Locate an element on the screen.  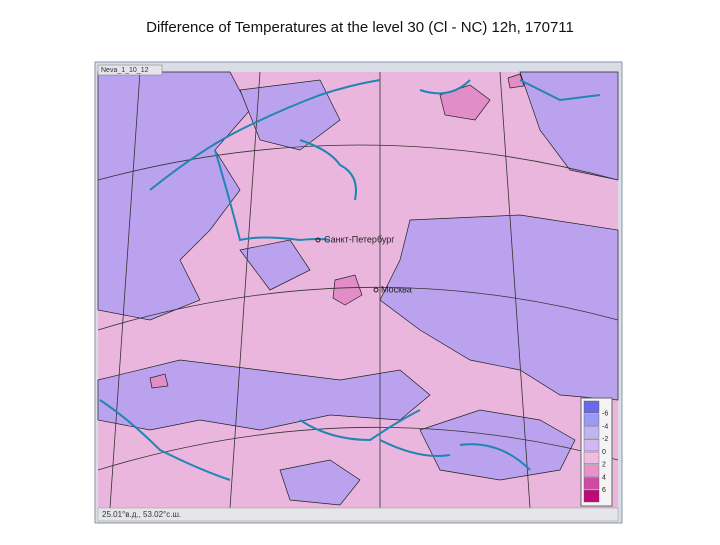
status-text: 25.01°в.д., 53.02°с.ш. is located at coordinates (141, 514).